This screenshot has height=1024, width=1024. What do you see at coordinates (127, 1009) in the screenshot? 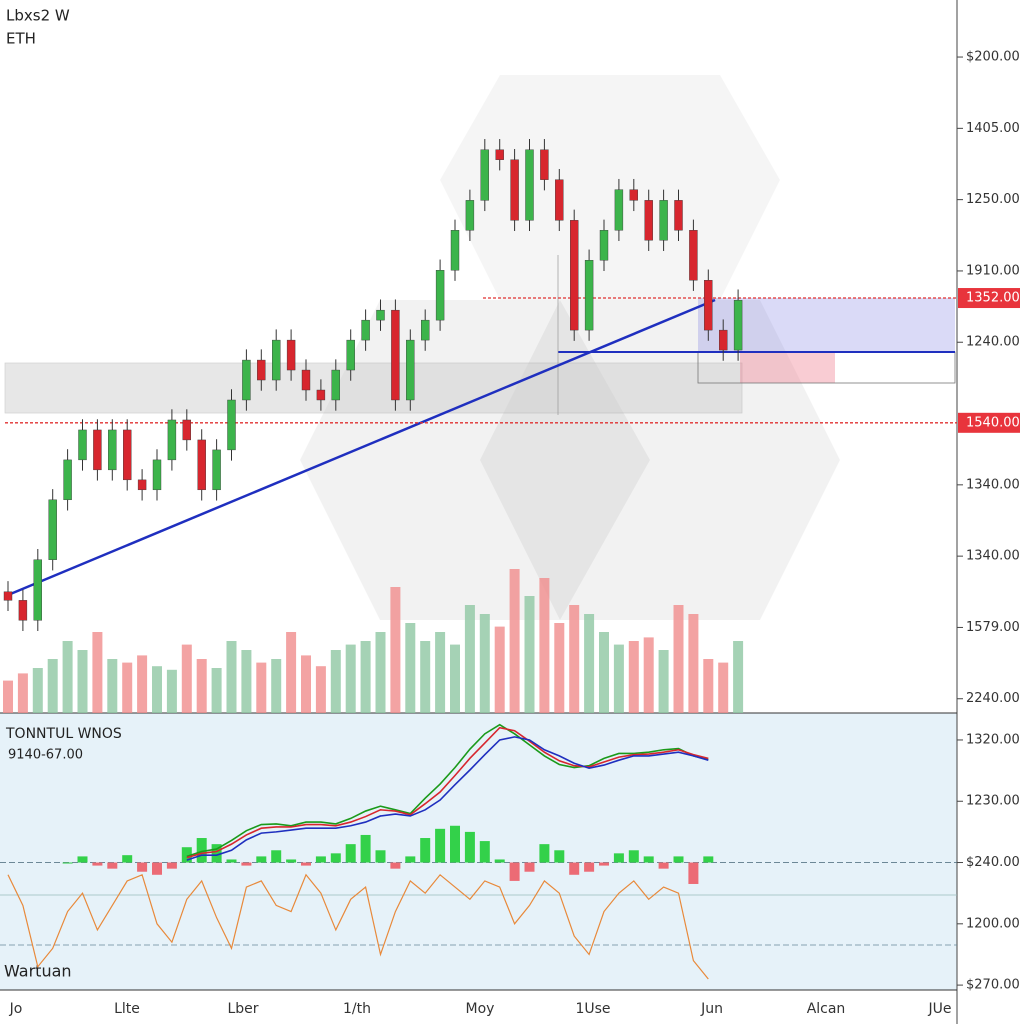
I see `x-tick-label: Llte` at bounding box center [127, 1009].